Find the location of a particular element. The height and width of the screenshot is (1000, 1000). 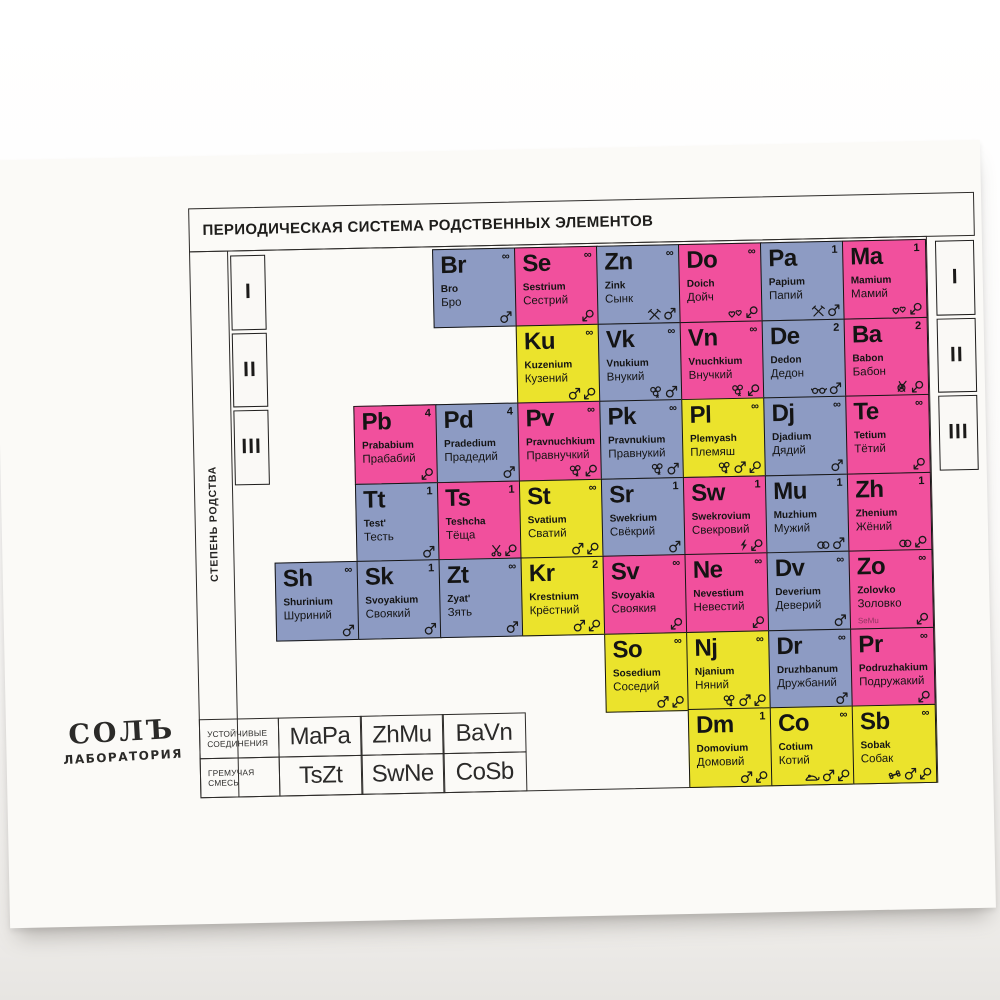

glasses-icon is located at coordinates (818, 390).